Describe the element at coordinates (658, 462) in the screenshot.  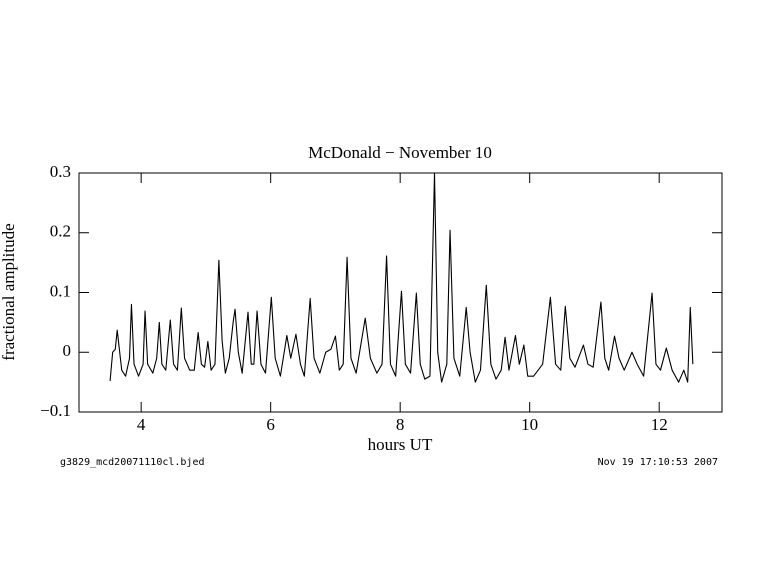
I see `date-note: Nov 19 17:10:53 2007` at that location.